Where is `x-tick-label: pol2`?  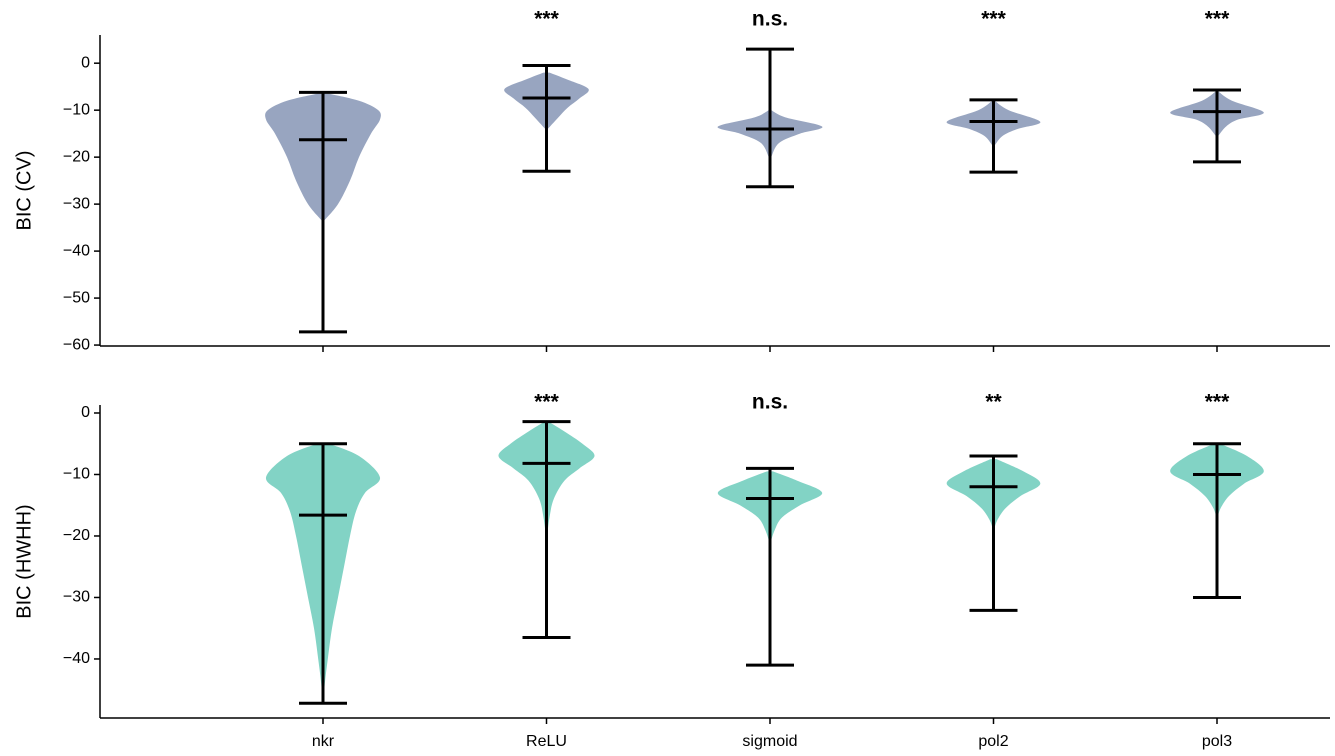 x-tick-label: pol2 is located at coordinates (993, 741).